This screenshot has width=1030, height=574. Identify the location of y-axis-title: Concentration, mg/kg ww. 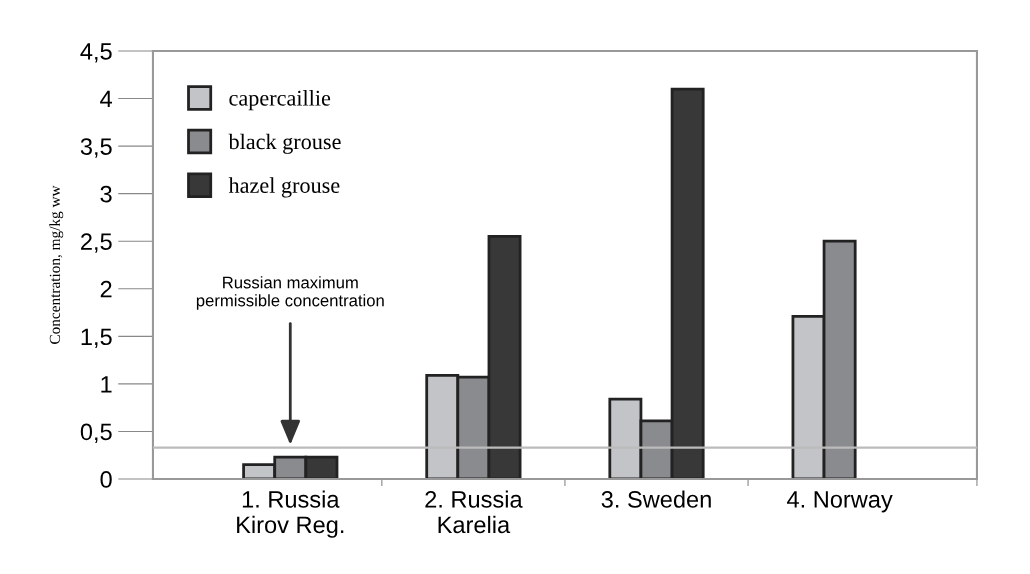
(56, 264).